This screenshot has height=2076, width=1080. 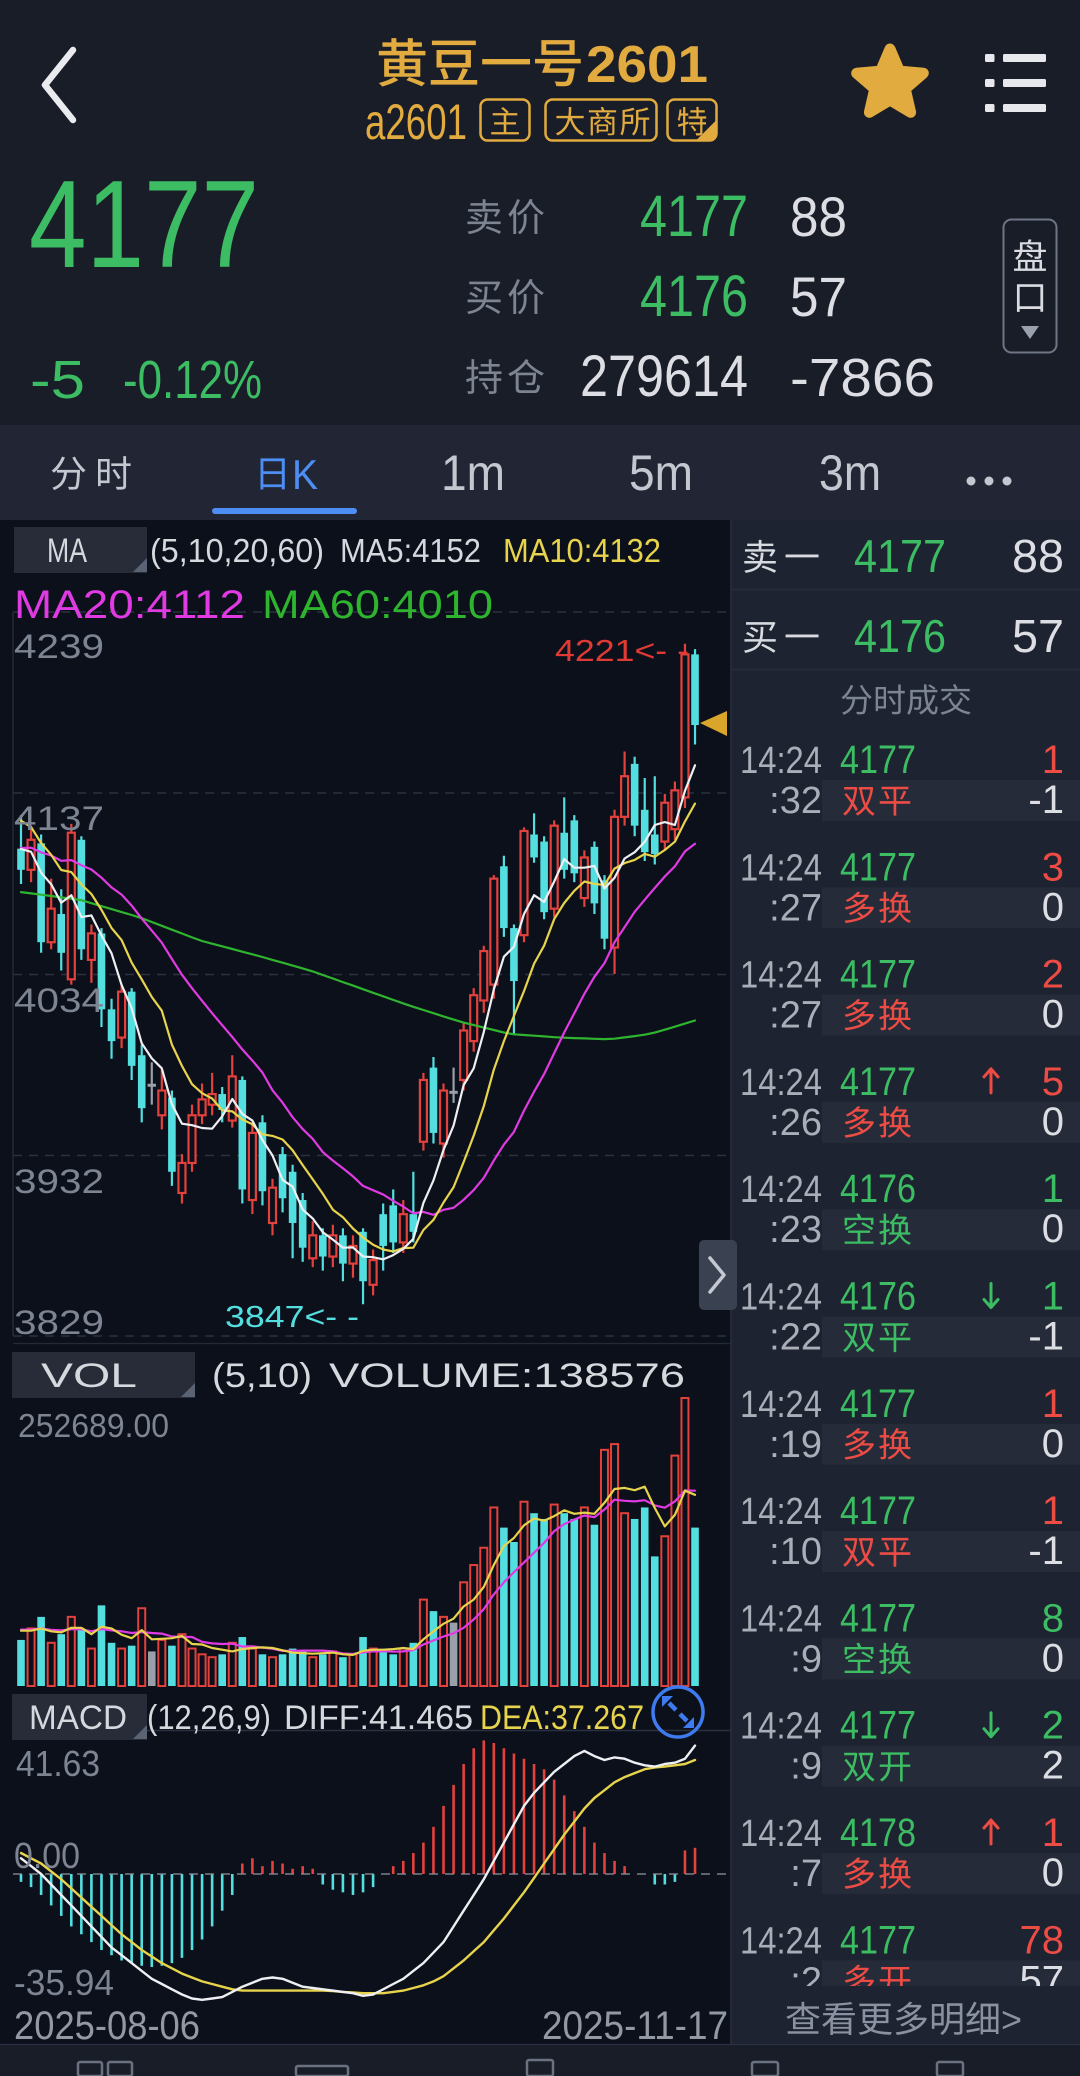 I want to click on svg-text: -7866, so click(x=862, y=378).